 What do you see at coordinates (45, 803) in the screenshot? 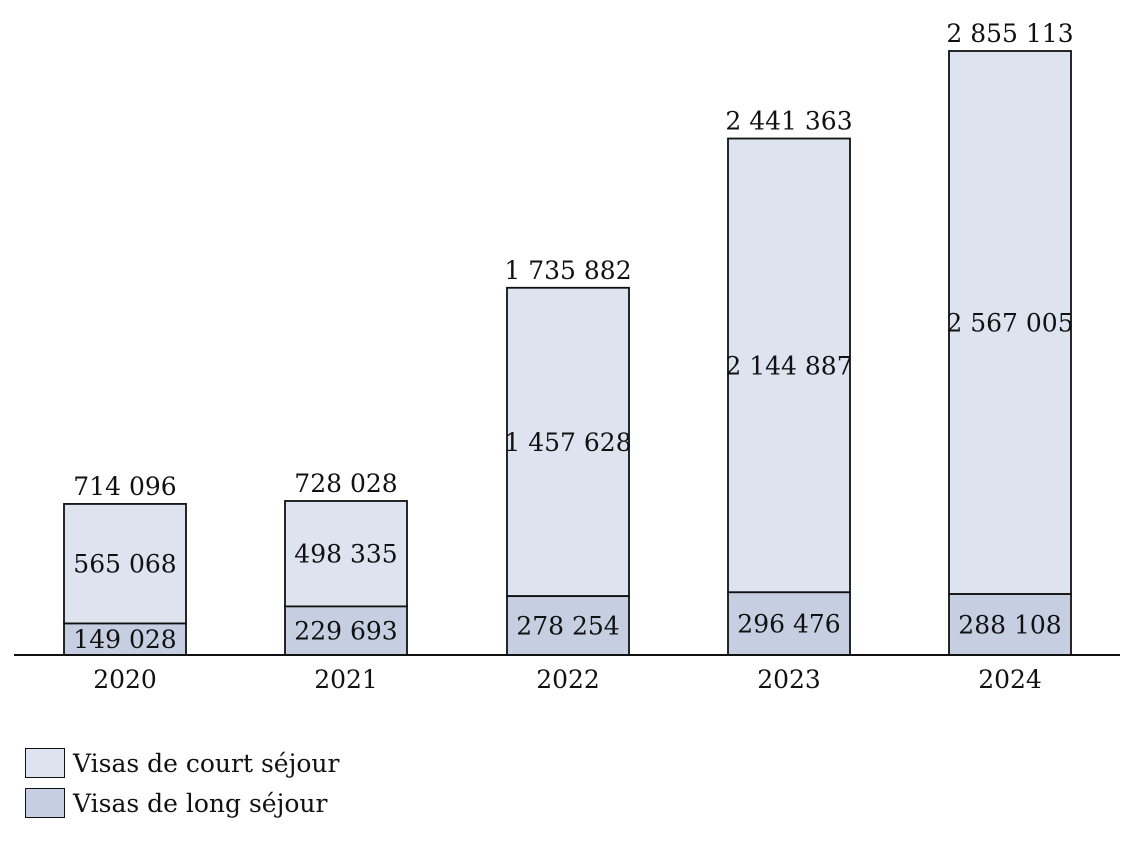
I see `legend-swatch-long-stay` at bounding box center [45, 803].